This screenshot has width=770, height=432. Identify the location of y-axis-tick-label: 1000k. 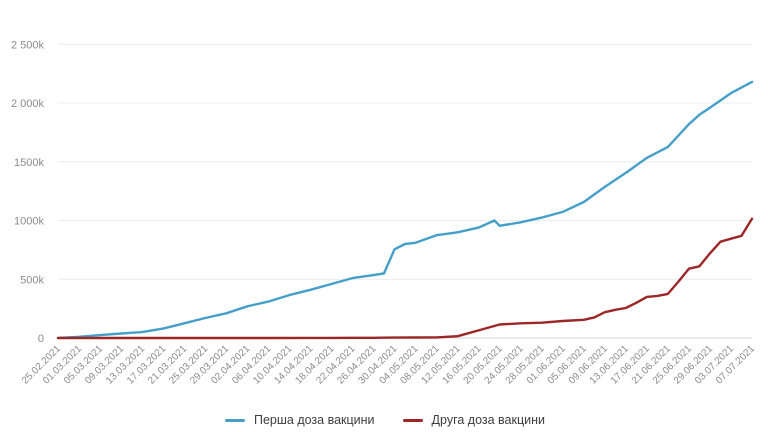
(29, 222).